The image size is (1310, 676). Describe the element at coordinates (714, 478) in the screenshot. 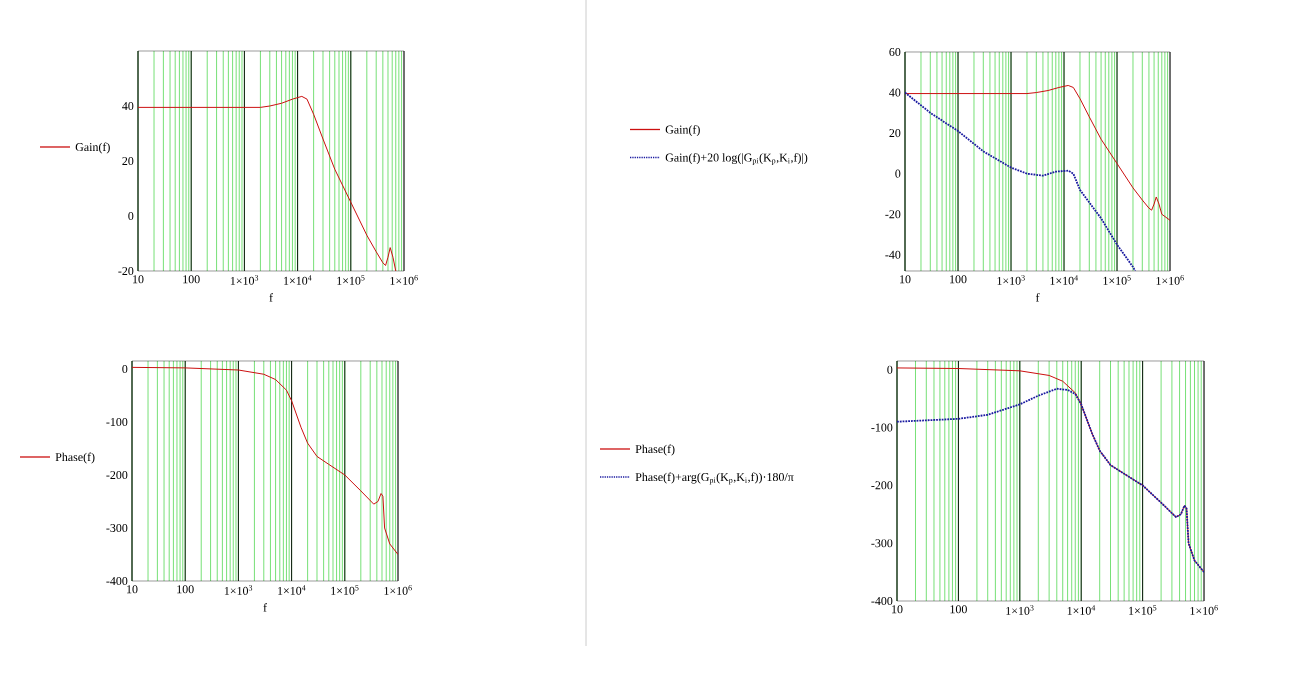

I see `legend-label: Phase(f)+arg(G$_{pi}$(K$_{p}$,K$_{i}$,f))·180/π` at that location.